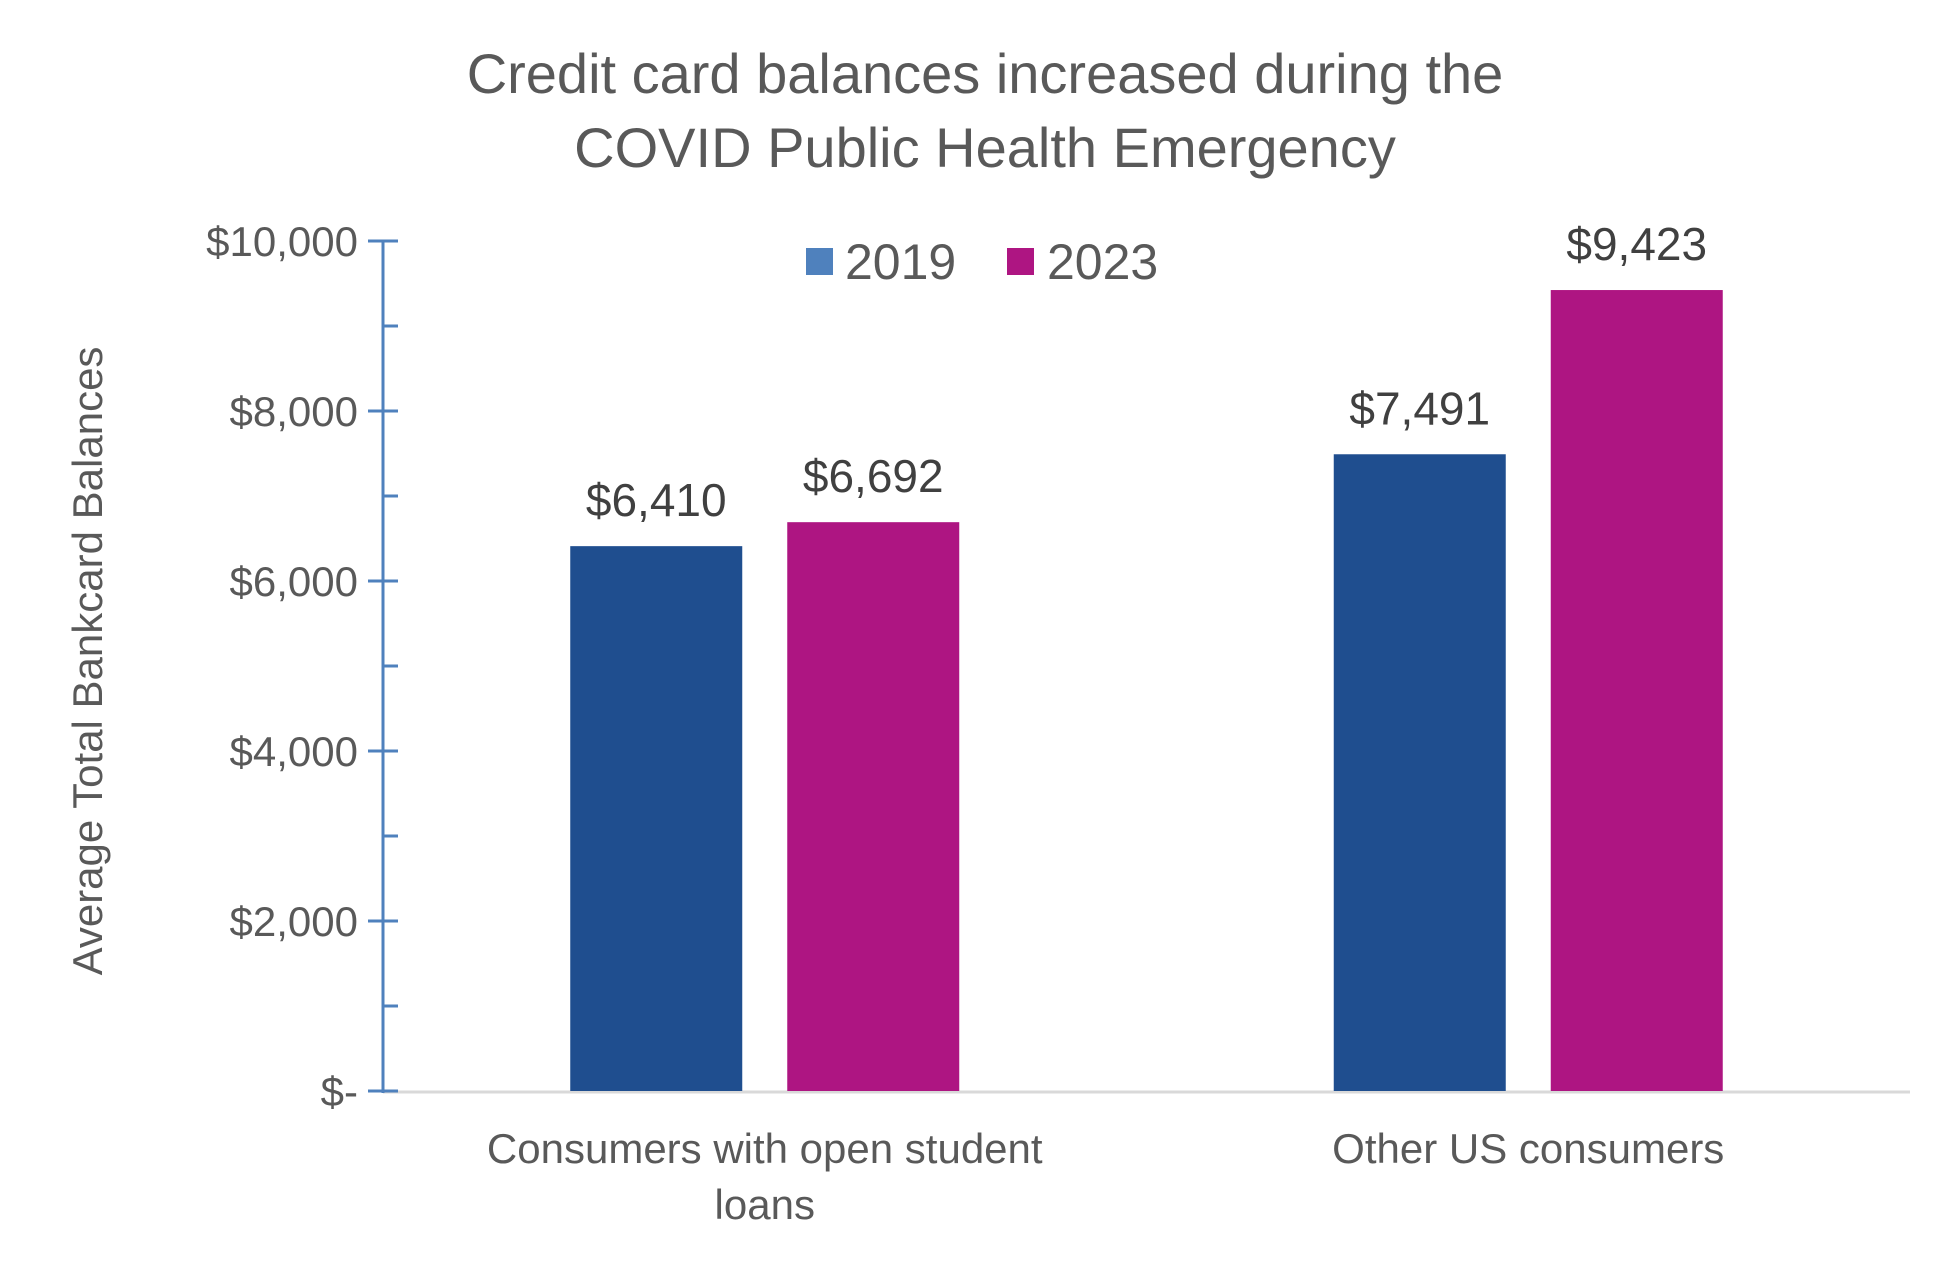 The height and width of the screenshot is (1263, 1956). What do you see at coordinates (294, 751) in the screenshot?
I see `y-tick-label: $4,000` at bounding box center [294, 751].